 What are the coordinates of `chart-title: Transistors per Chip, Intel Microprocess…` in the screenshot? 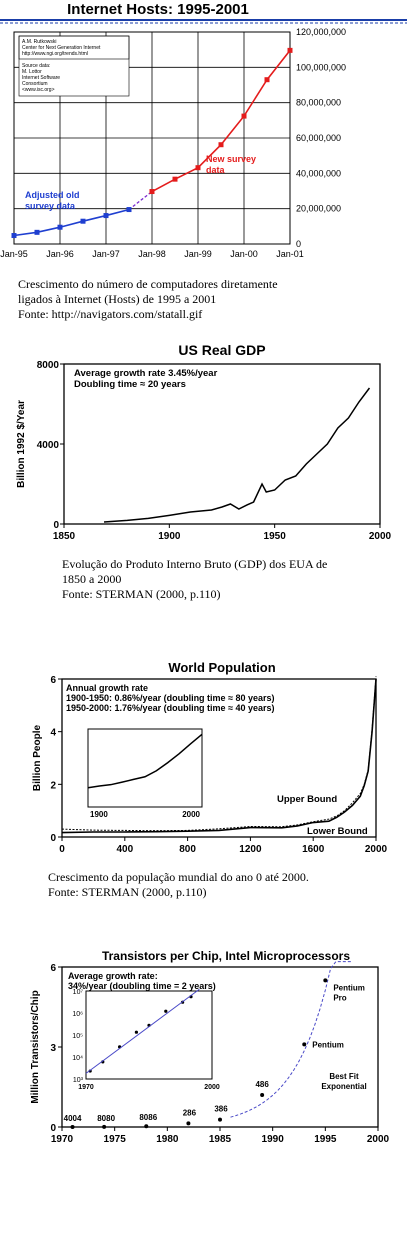 It's located at (226, 956).